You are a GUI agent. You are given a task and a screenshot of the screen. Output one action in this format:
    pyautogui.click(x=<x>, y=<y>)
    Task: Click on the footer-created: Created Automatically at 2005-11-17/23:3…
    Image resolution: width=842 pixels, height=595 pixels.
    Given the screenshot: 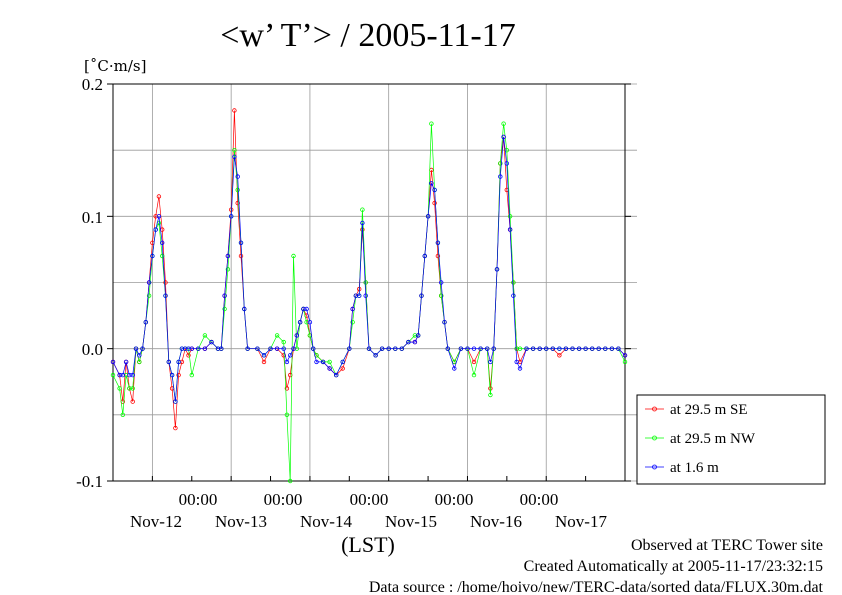 What is the action you would take?
    pyautogui.click(x=673, y=566)
    